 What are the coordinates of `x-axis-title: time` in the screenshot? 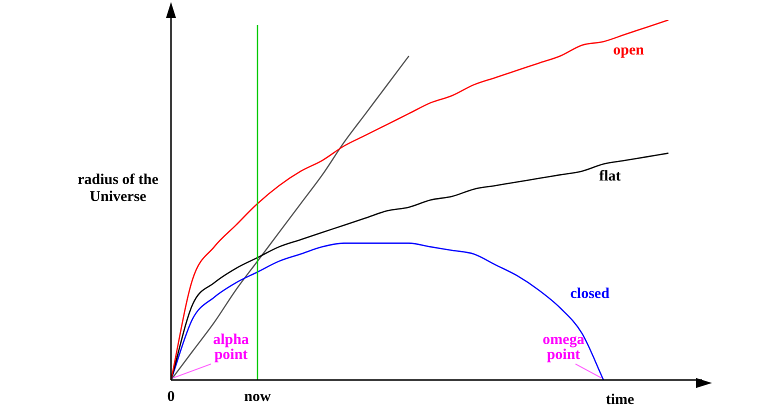 It's located at (620, 400).